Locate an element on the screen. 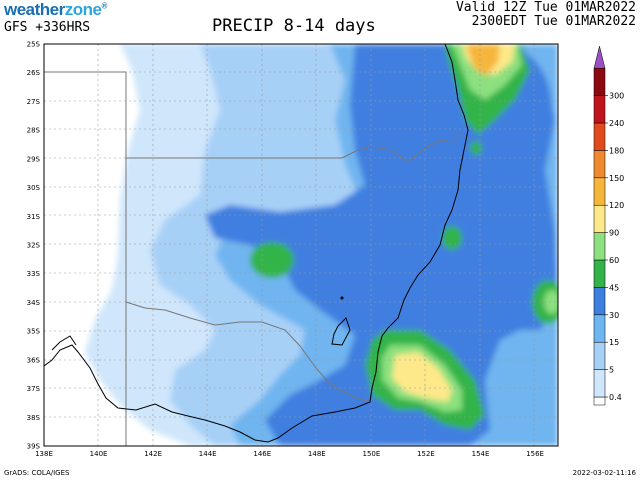  generated-timestamp: 2022-03-02-11:16 is located at coordinates (604, 473).